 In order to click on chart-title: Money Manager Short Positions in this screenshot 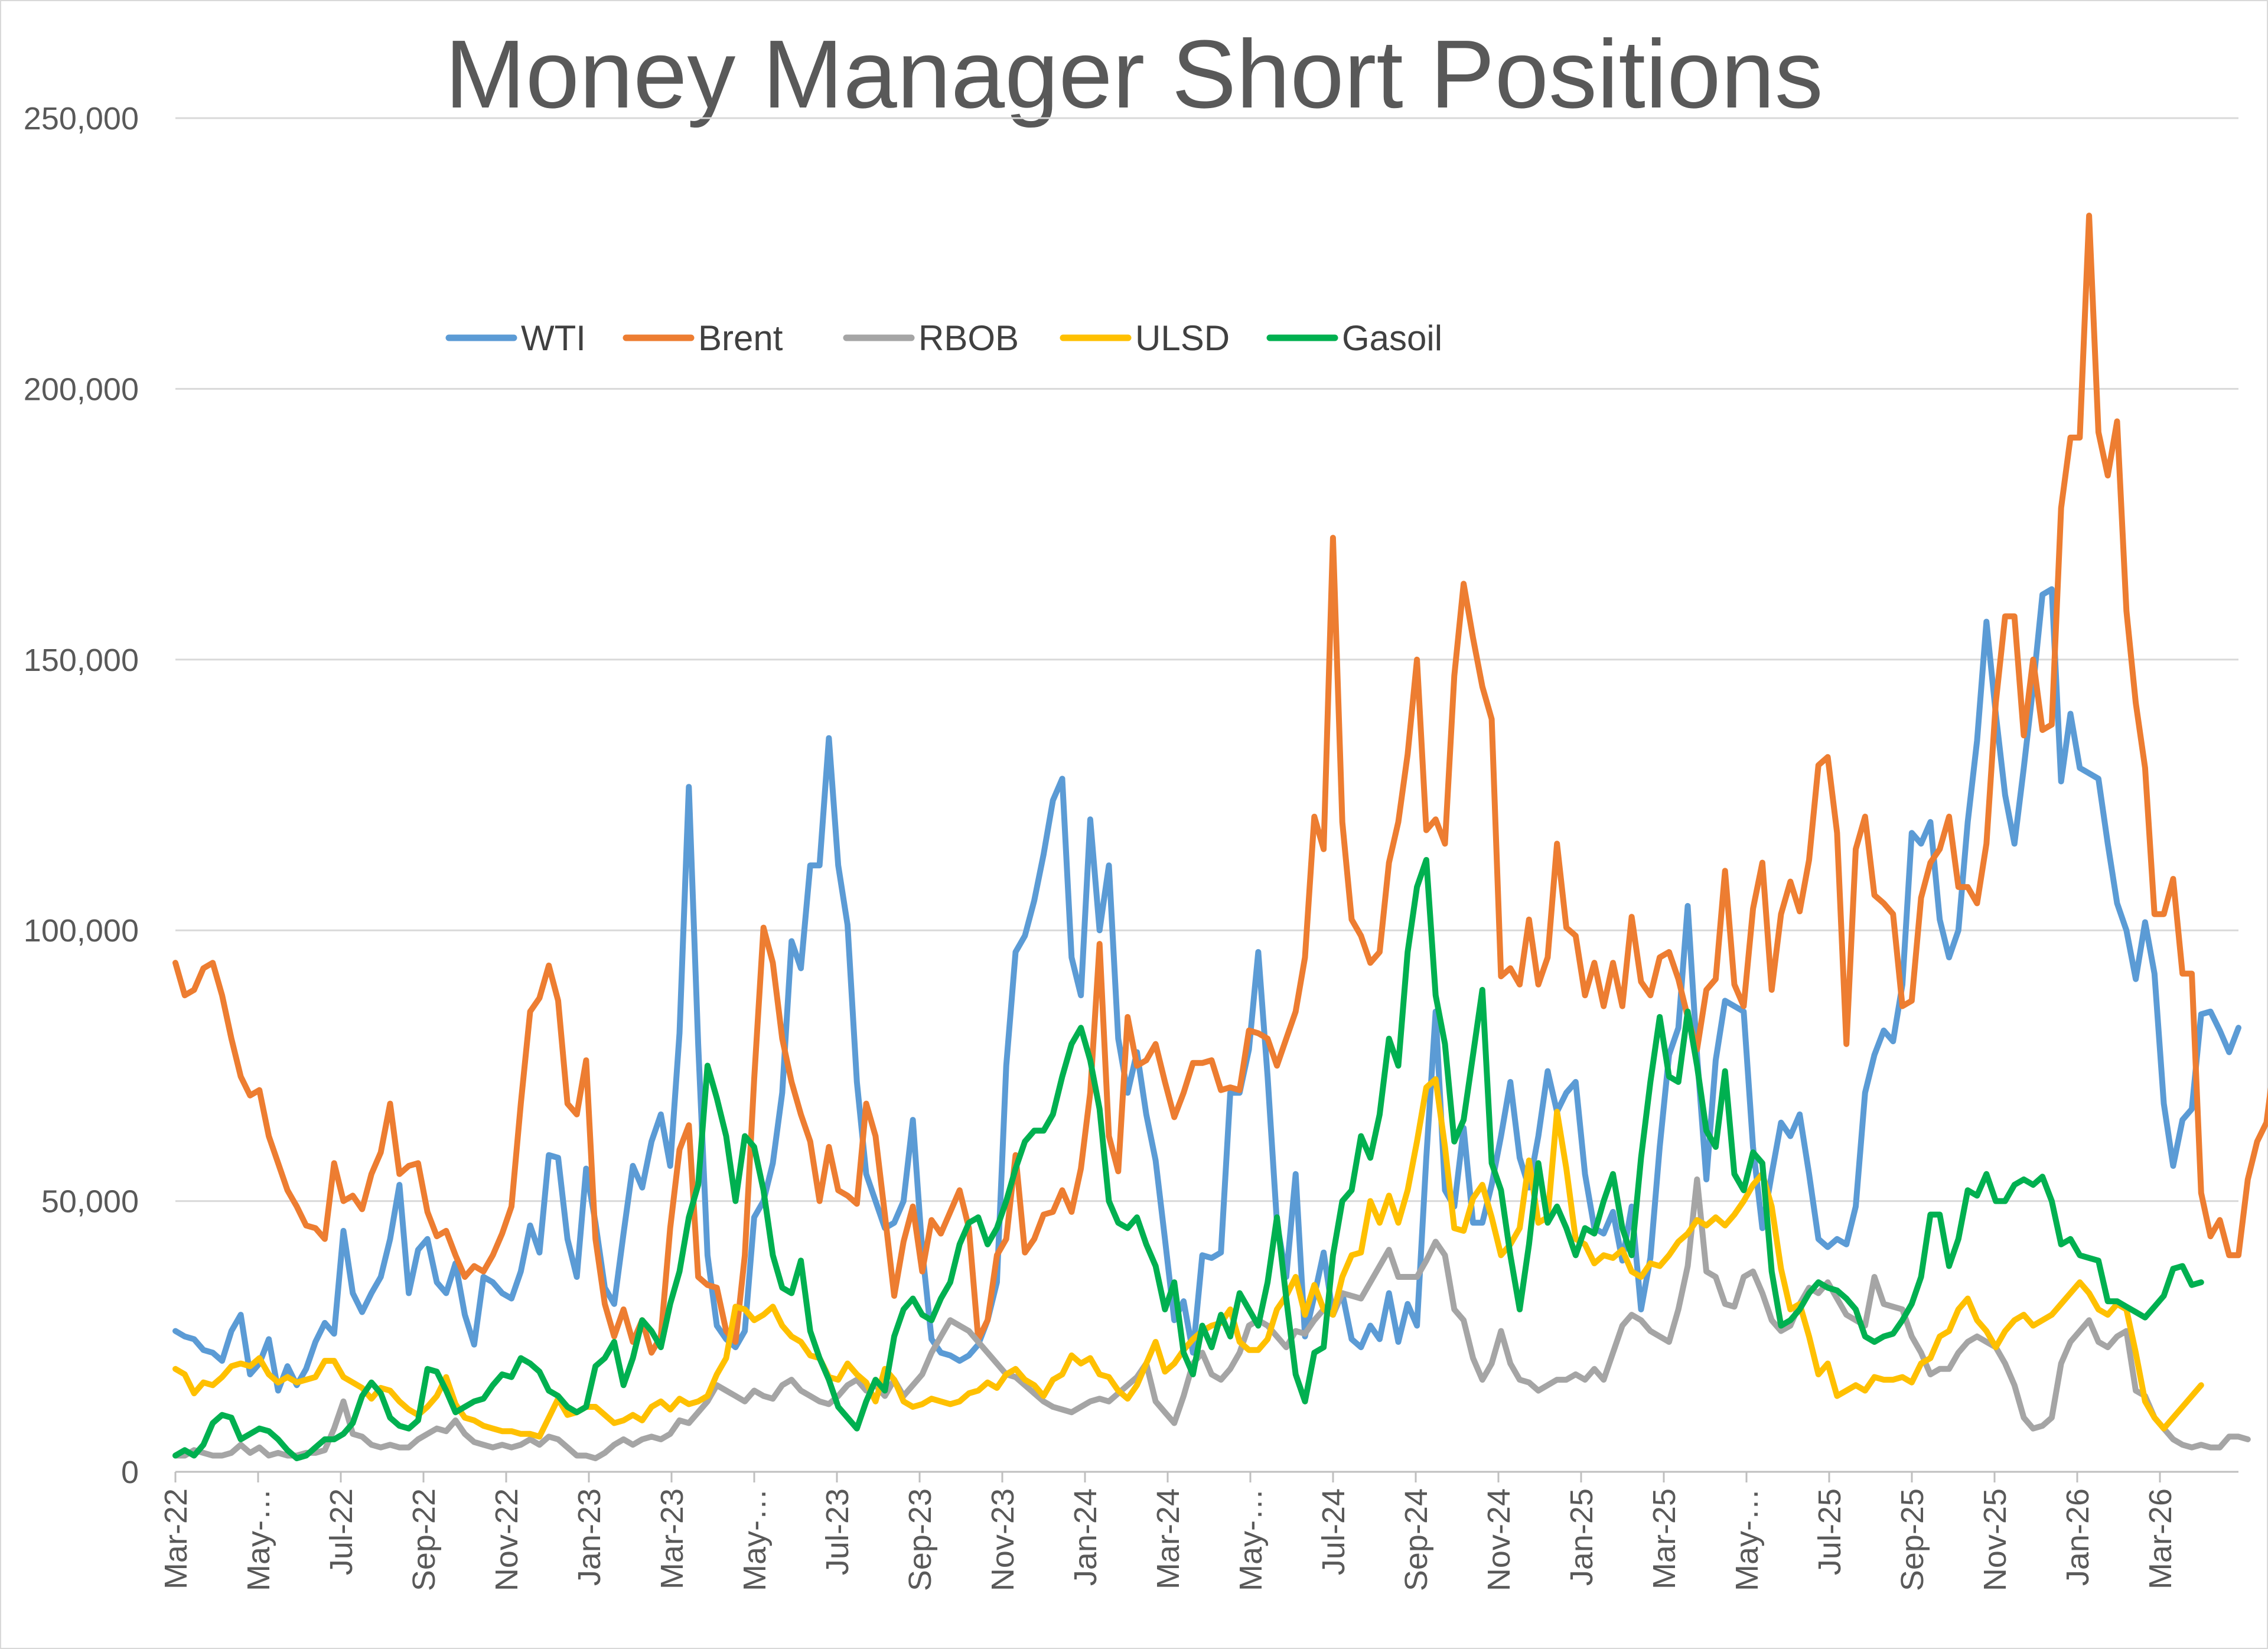, I will do `click(1134, 74)`.